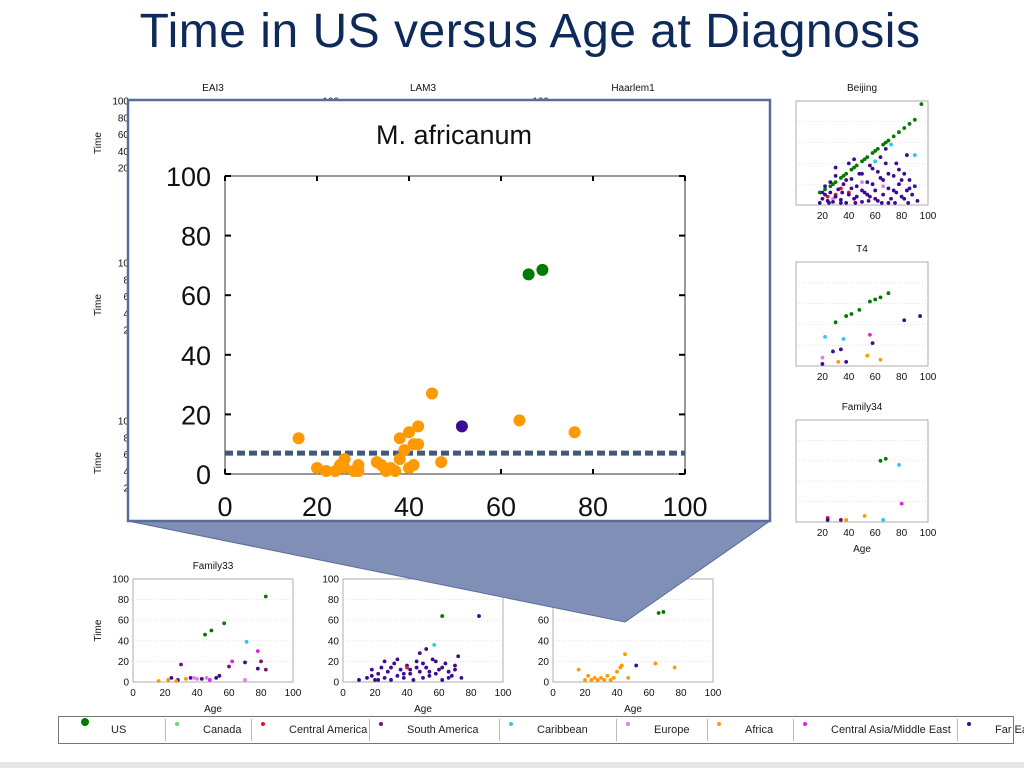 The height and width of the screenshot is (768, 1024). What do you see at coordinates (328, 730) in the screenshot?
I see `legend-label: Central America` at bounding box center [328, 730].